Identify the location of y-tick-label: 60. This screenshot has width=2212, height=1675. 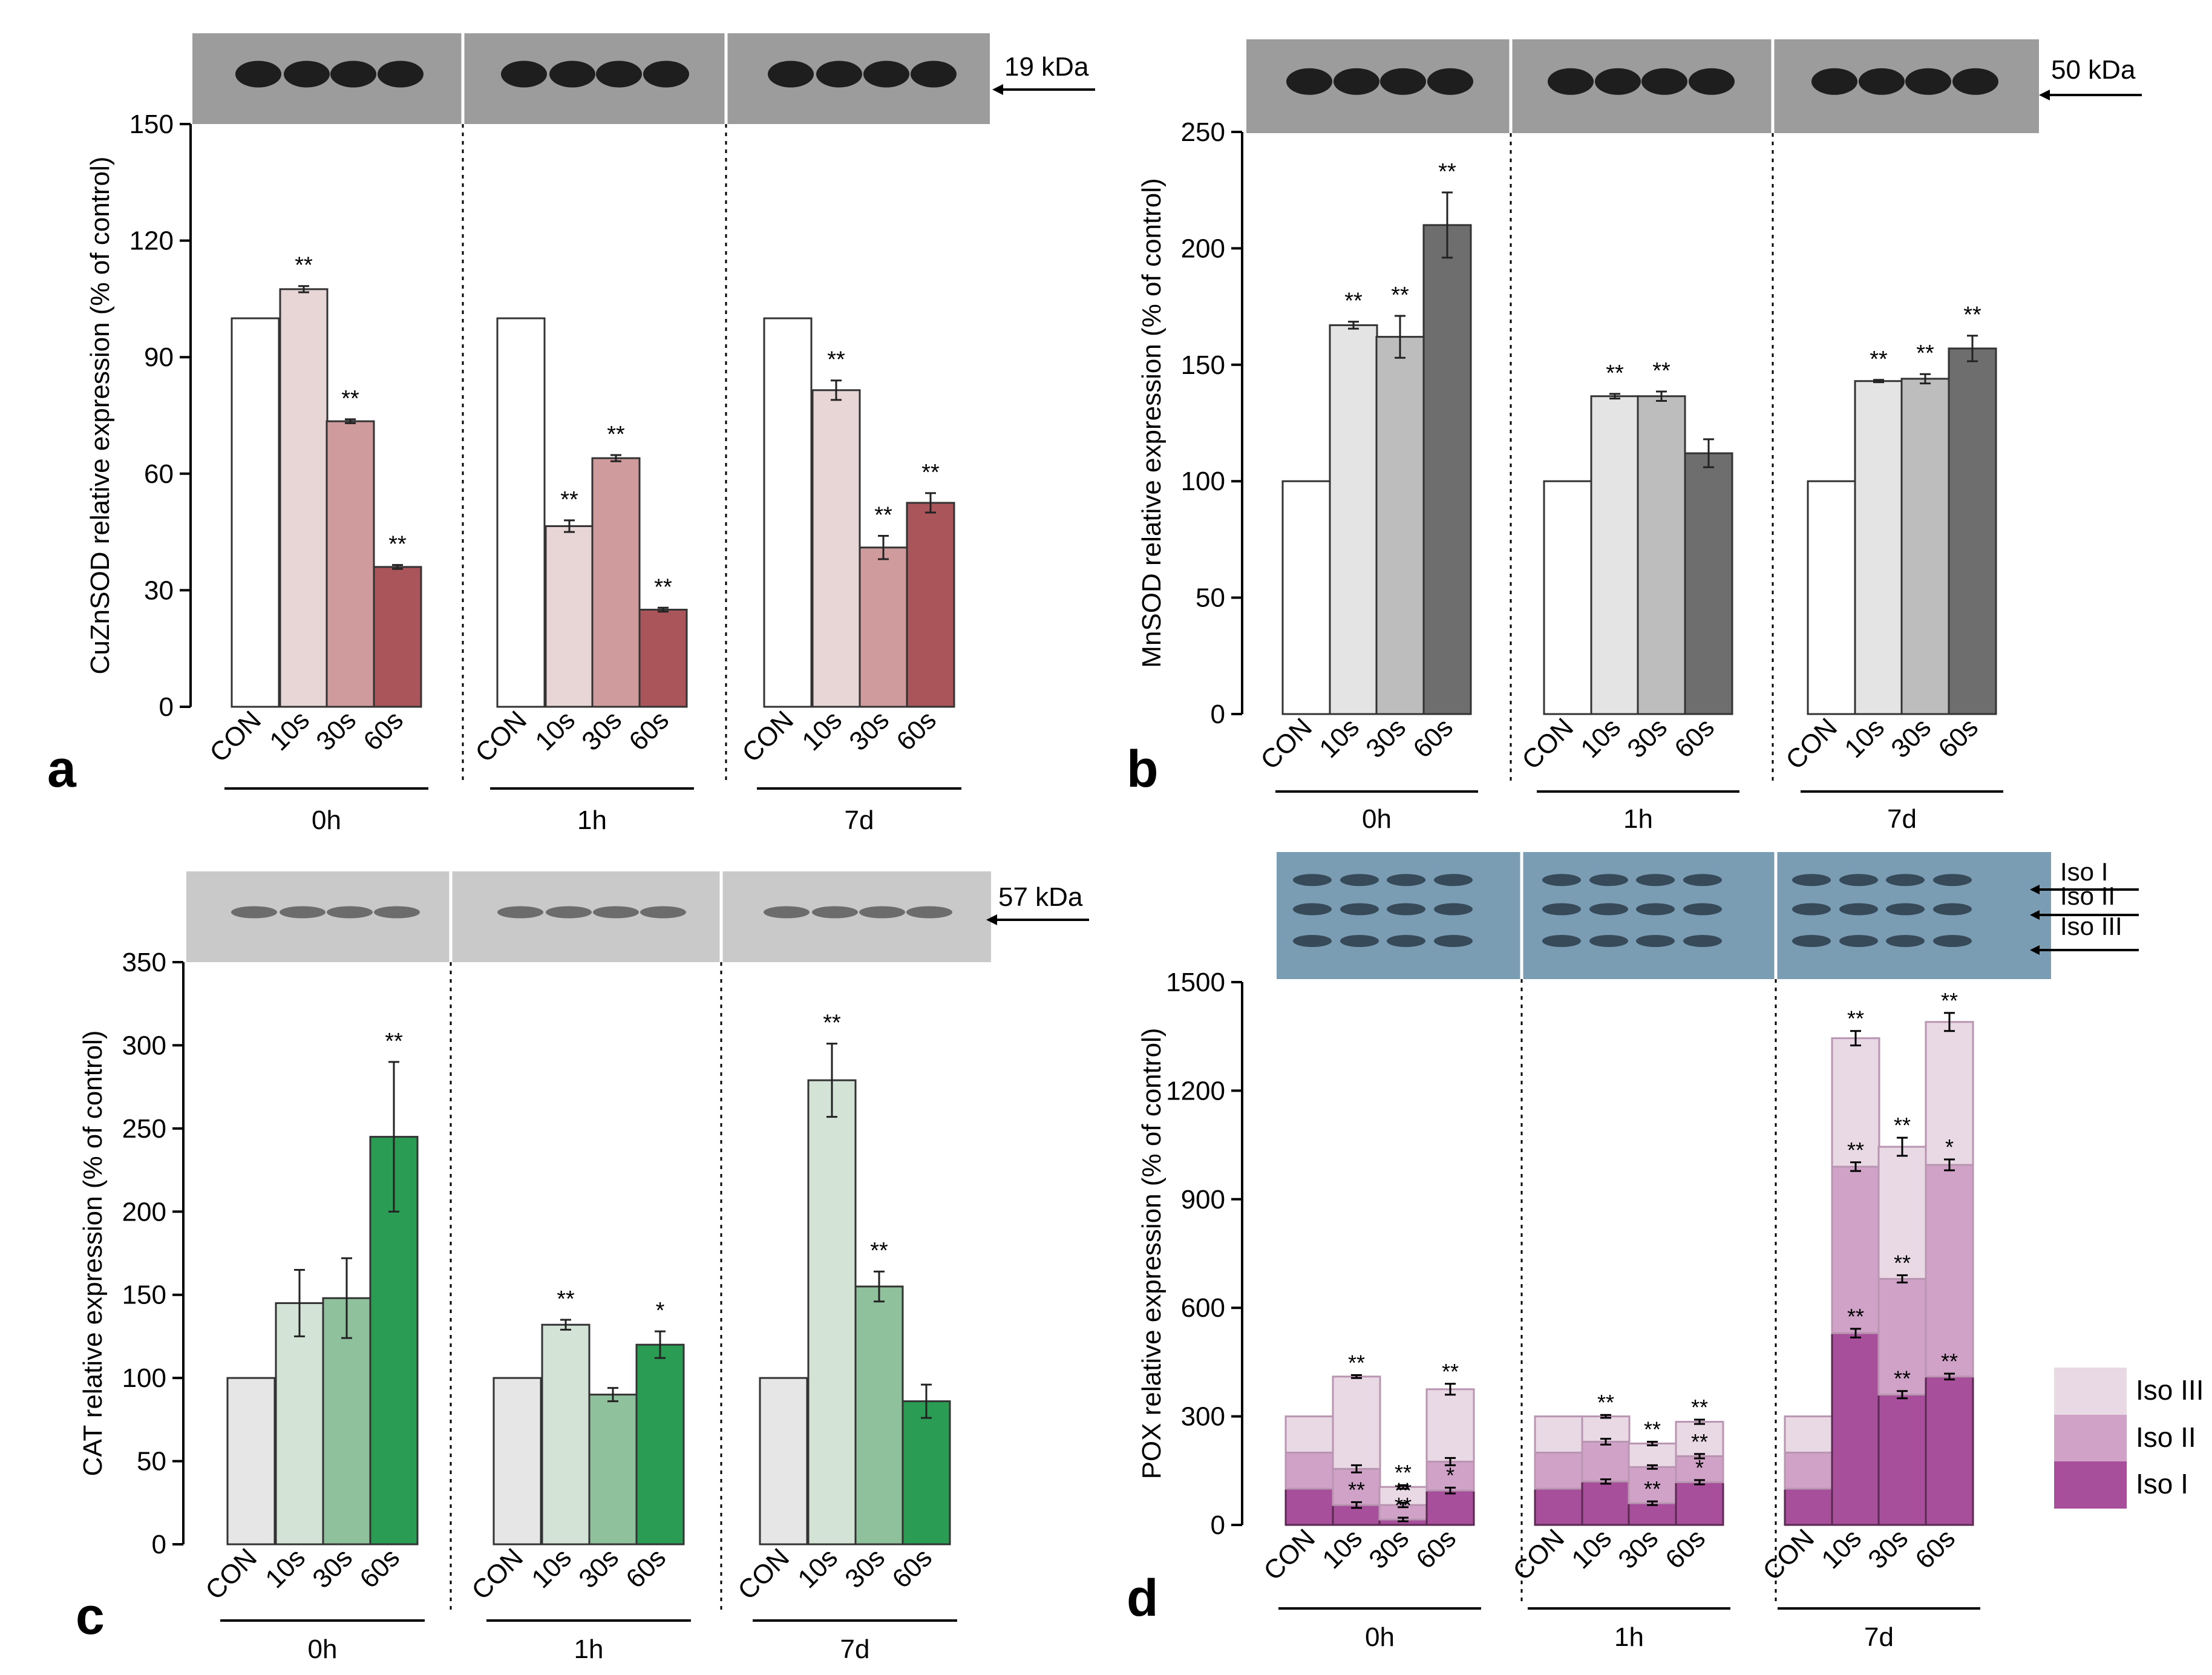
(159, 474).